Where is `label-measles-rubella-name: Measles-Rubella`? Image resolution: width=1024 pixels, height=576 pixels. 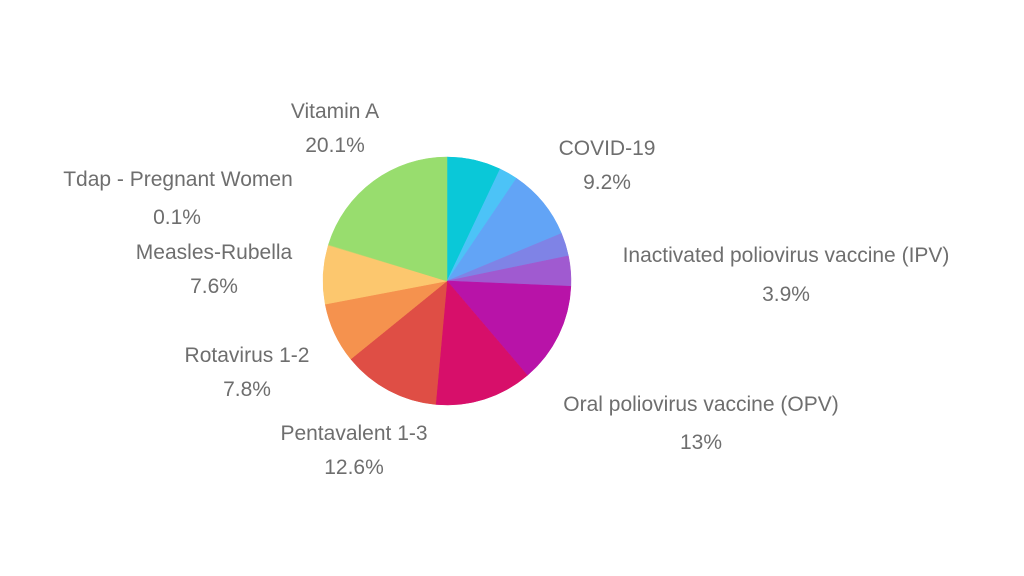
label-measles-rubella-name: Measles-Rubella is located at coordinates (214, 252).